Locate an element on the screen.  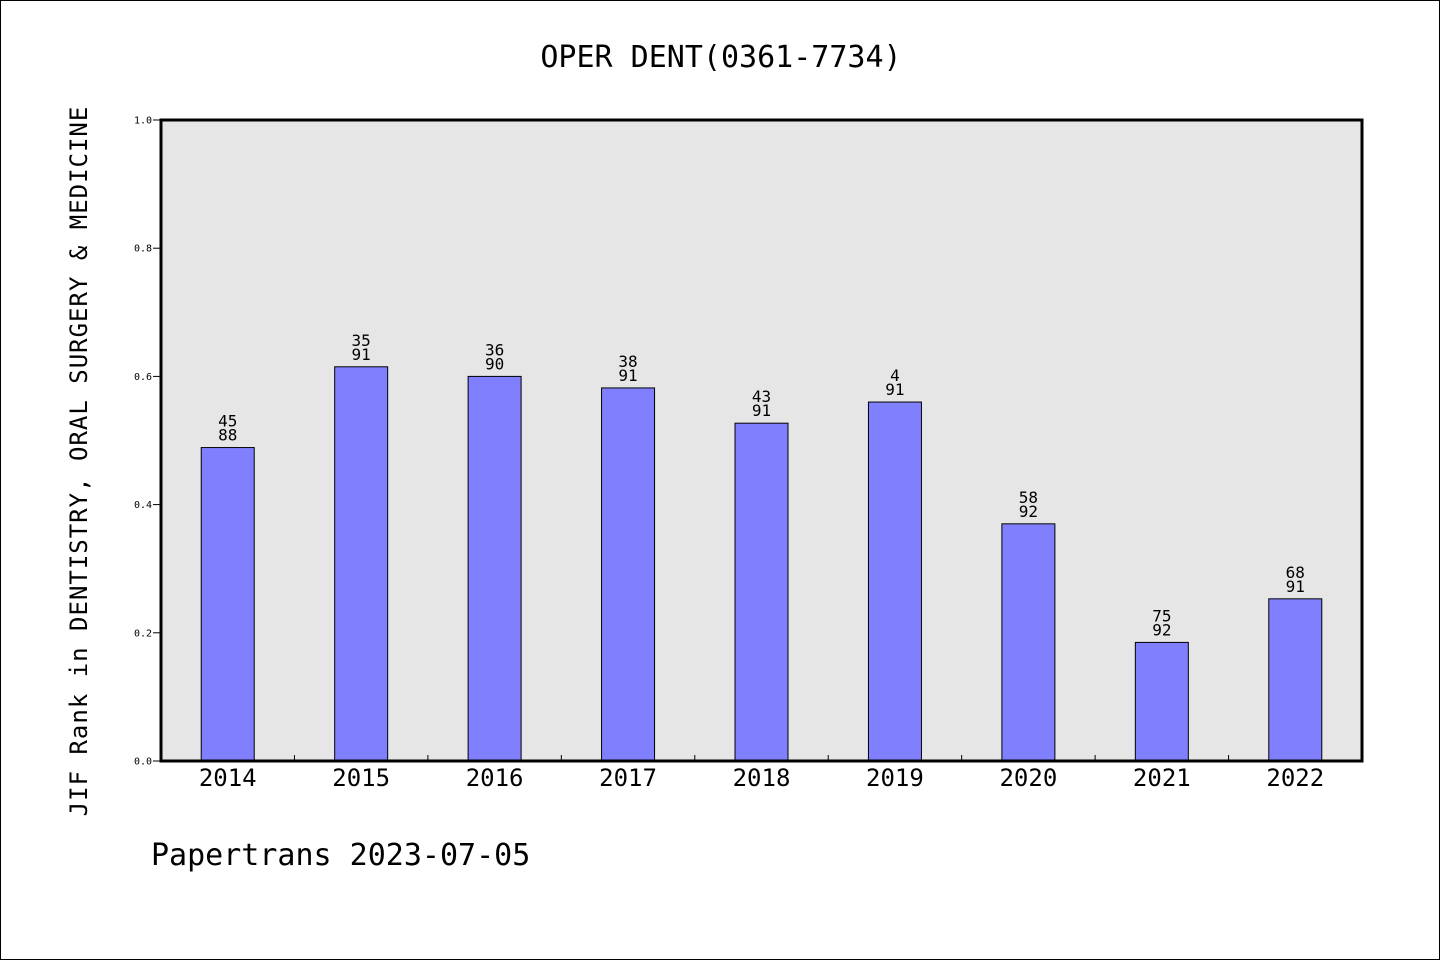
rank-label-2014: 45 is located at coordinates (227, 421).